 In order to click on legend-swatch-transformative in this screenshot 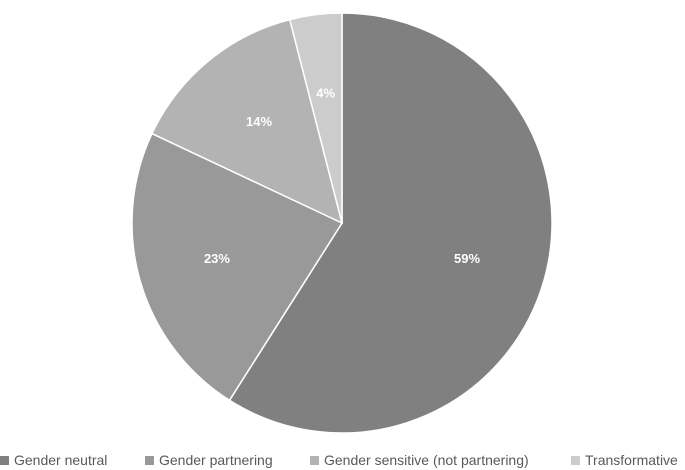, I will do `click(575, 460)`.